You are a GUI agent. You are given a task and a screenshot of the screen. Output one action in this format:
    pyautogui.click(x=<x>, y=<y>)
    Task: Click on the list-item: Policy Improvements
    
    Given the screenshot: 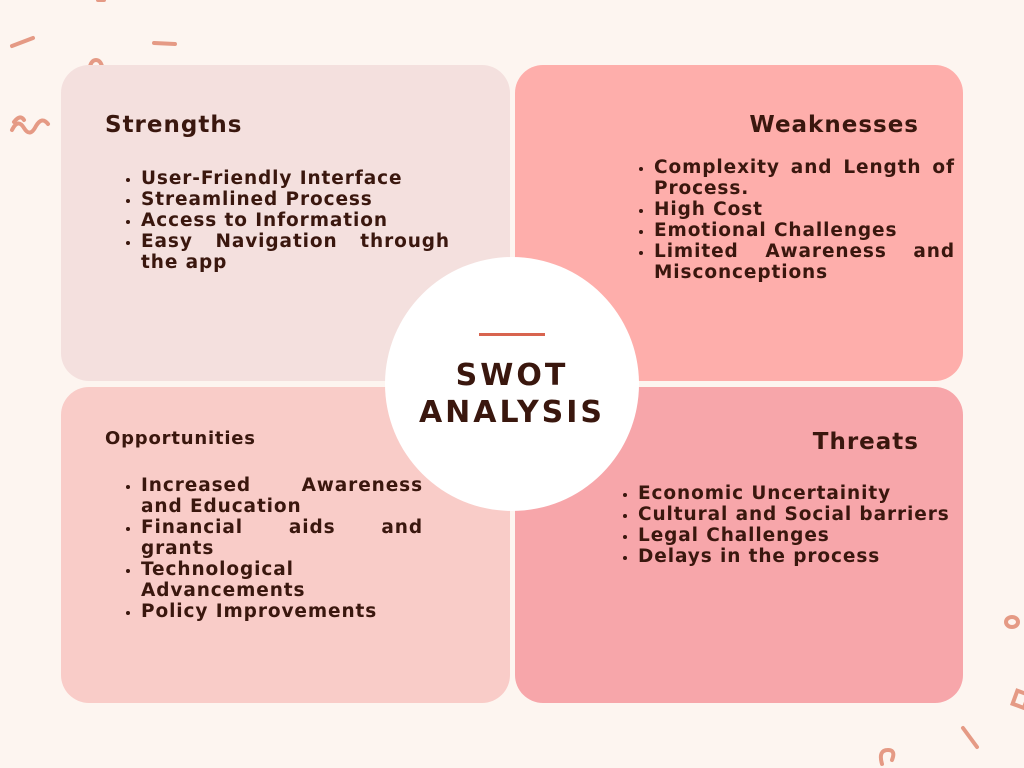 What is the action you would take?
    pyautogui.click(x=282, y=611)
    